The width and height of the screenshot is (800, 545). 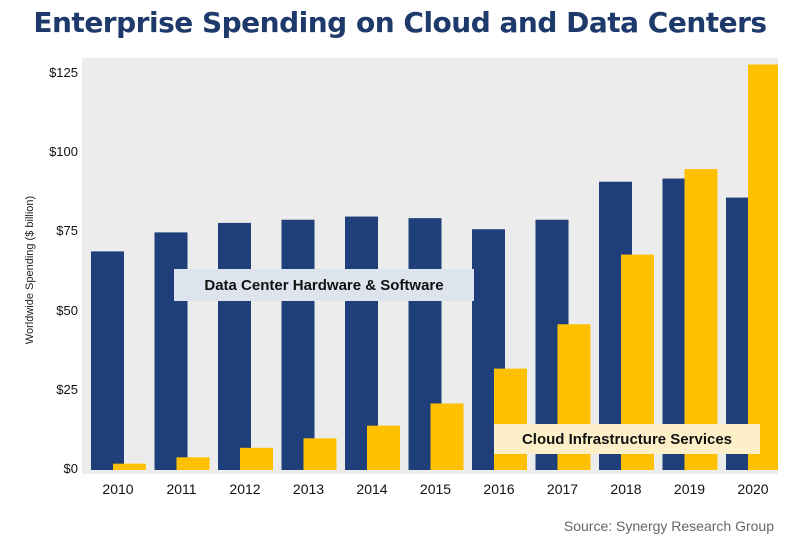 What do you see at coordinates (447, 436) in the screenshot?
I see `bar-cloud-2015` at bounding box center [447, 436].